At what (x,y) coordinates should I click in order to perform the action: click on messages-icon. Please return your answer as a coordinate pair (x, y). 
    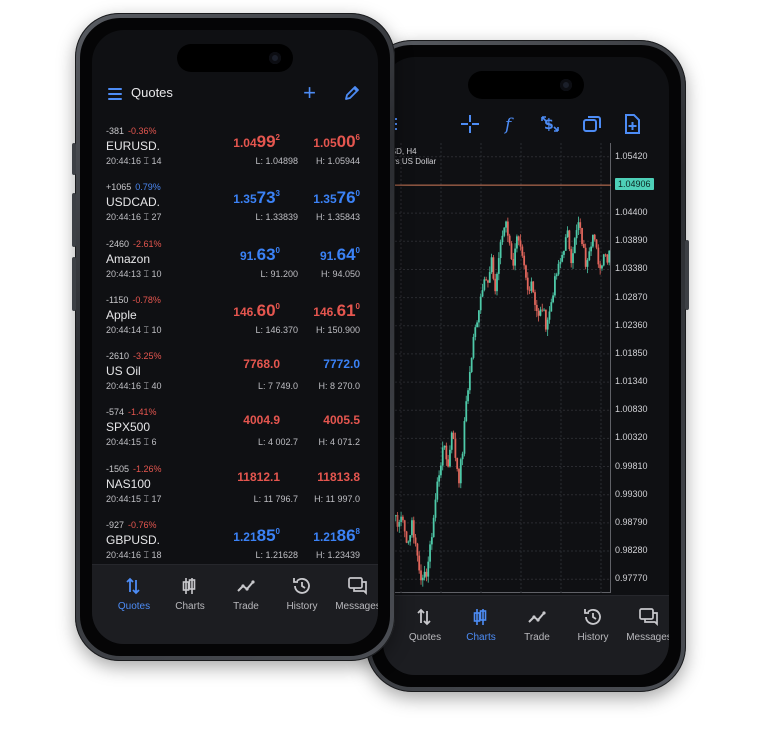
    Looking at the image, I should click on (645, 617).